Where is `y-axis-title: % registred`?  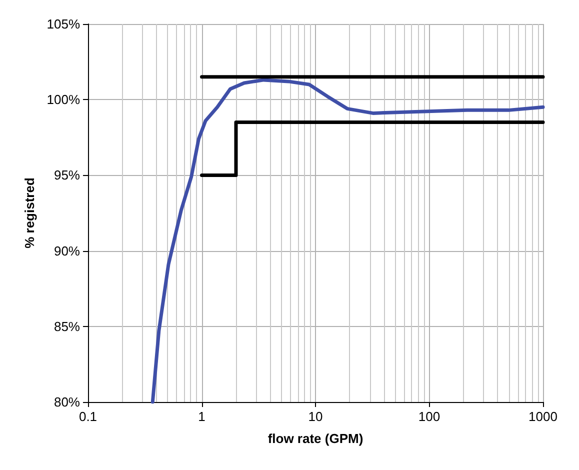
y-axis-title: % registred is located at coordinates (29, 213).